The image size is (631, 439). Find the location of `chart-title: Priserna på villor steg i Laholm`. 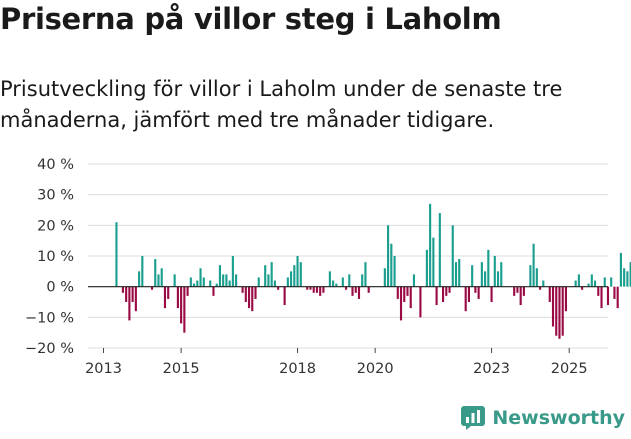

chart-title: Priserna på villor steg i Laholm is located at coordinates (251, 19).